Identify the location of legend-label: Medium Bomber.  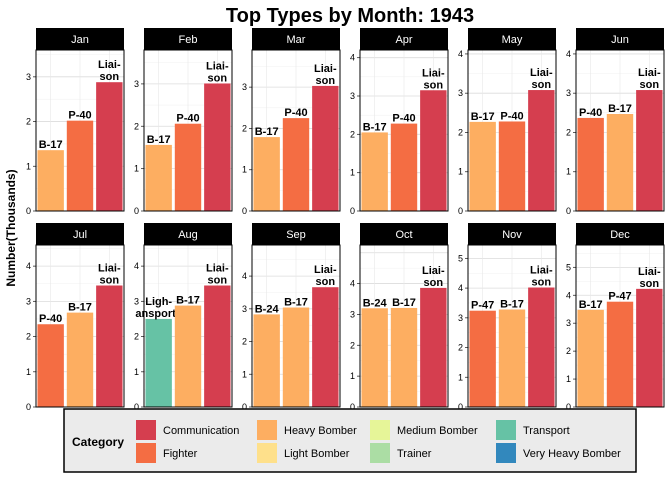
(437, 431).